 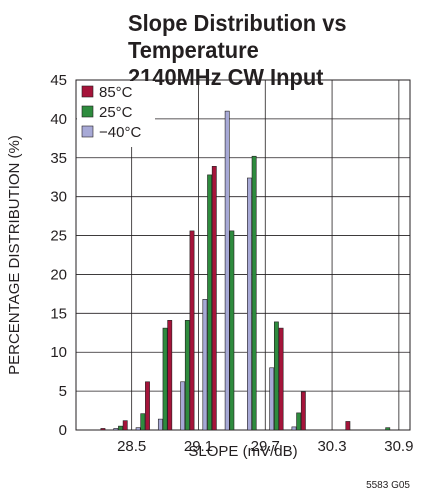 I want to click on y-tick-label: 40, so click(x=58, y=119).